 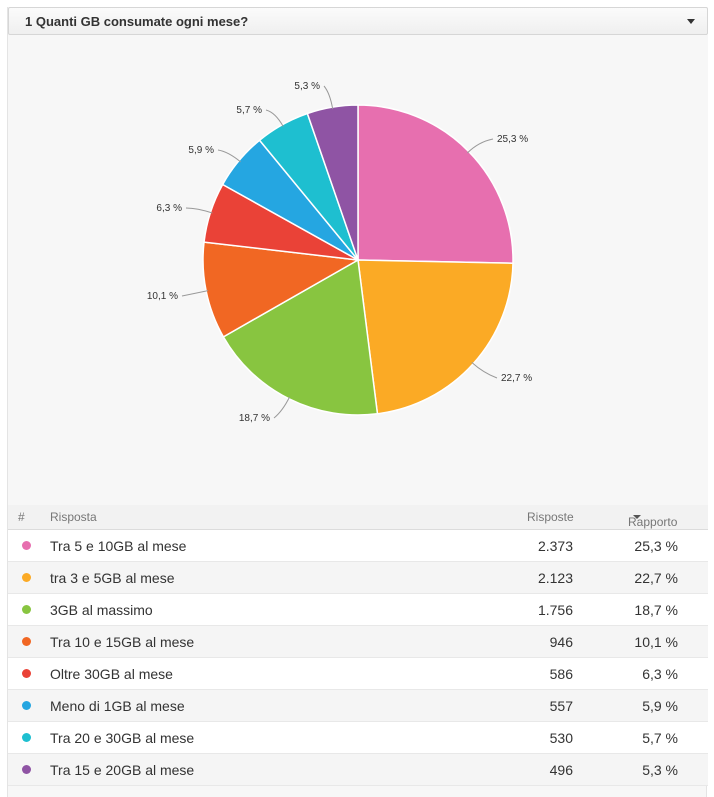 What do you see at coordinates (112, 578) in the screenshot?
I see `answer-cell: tra 3 e 5GB al mese` at bounding box center [112, 578].